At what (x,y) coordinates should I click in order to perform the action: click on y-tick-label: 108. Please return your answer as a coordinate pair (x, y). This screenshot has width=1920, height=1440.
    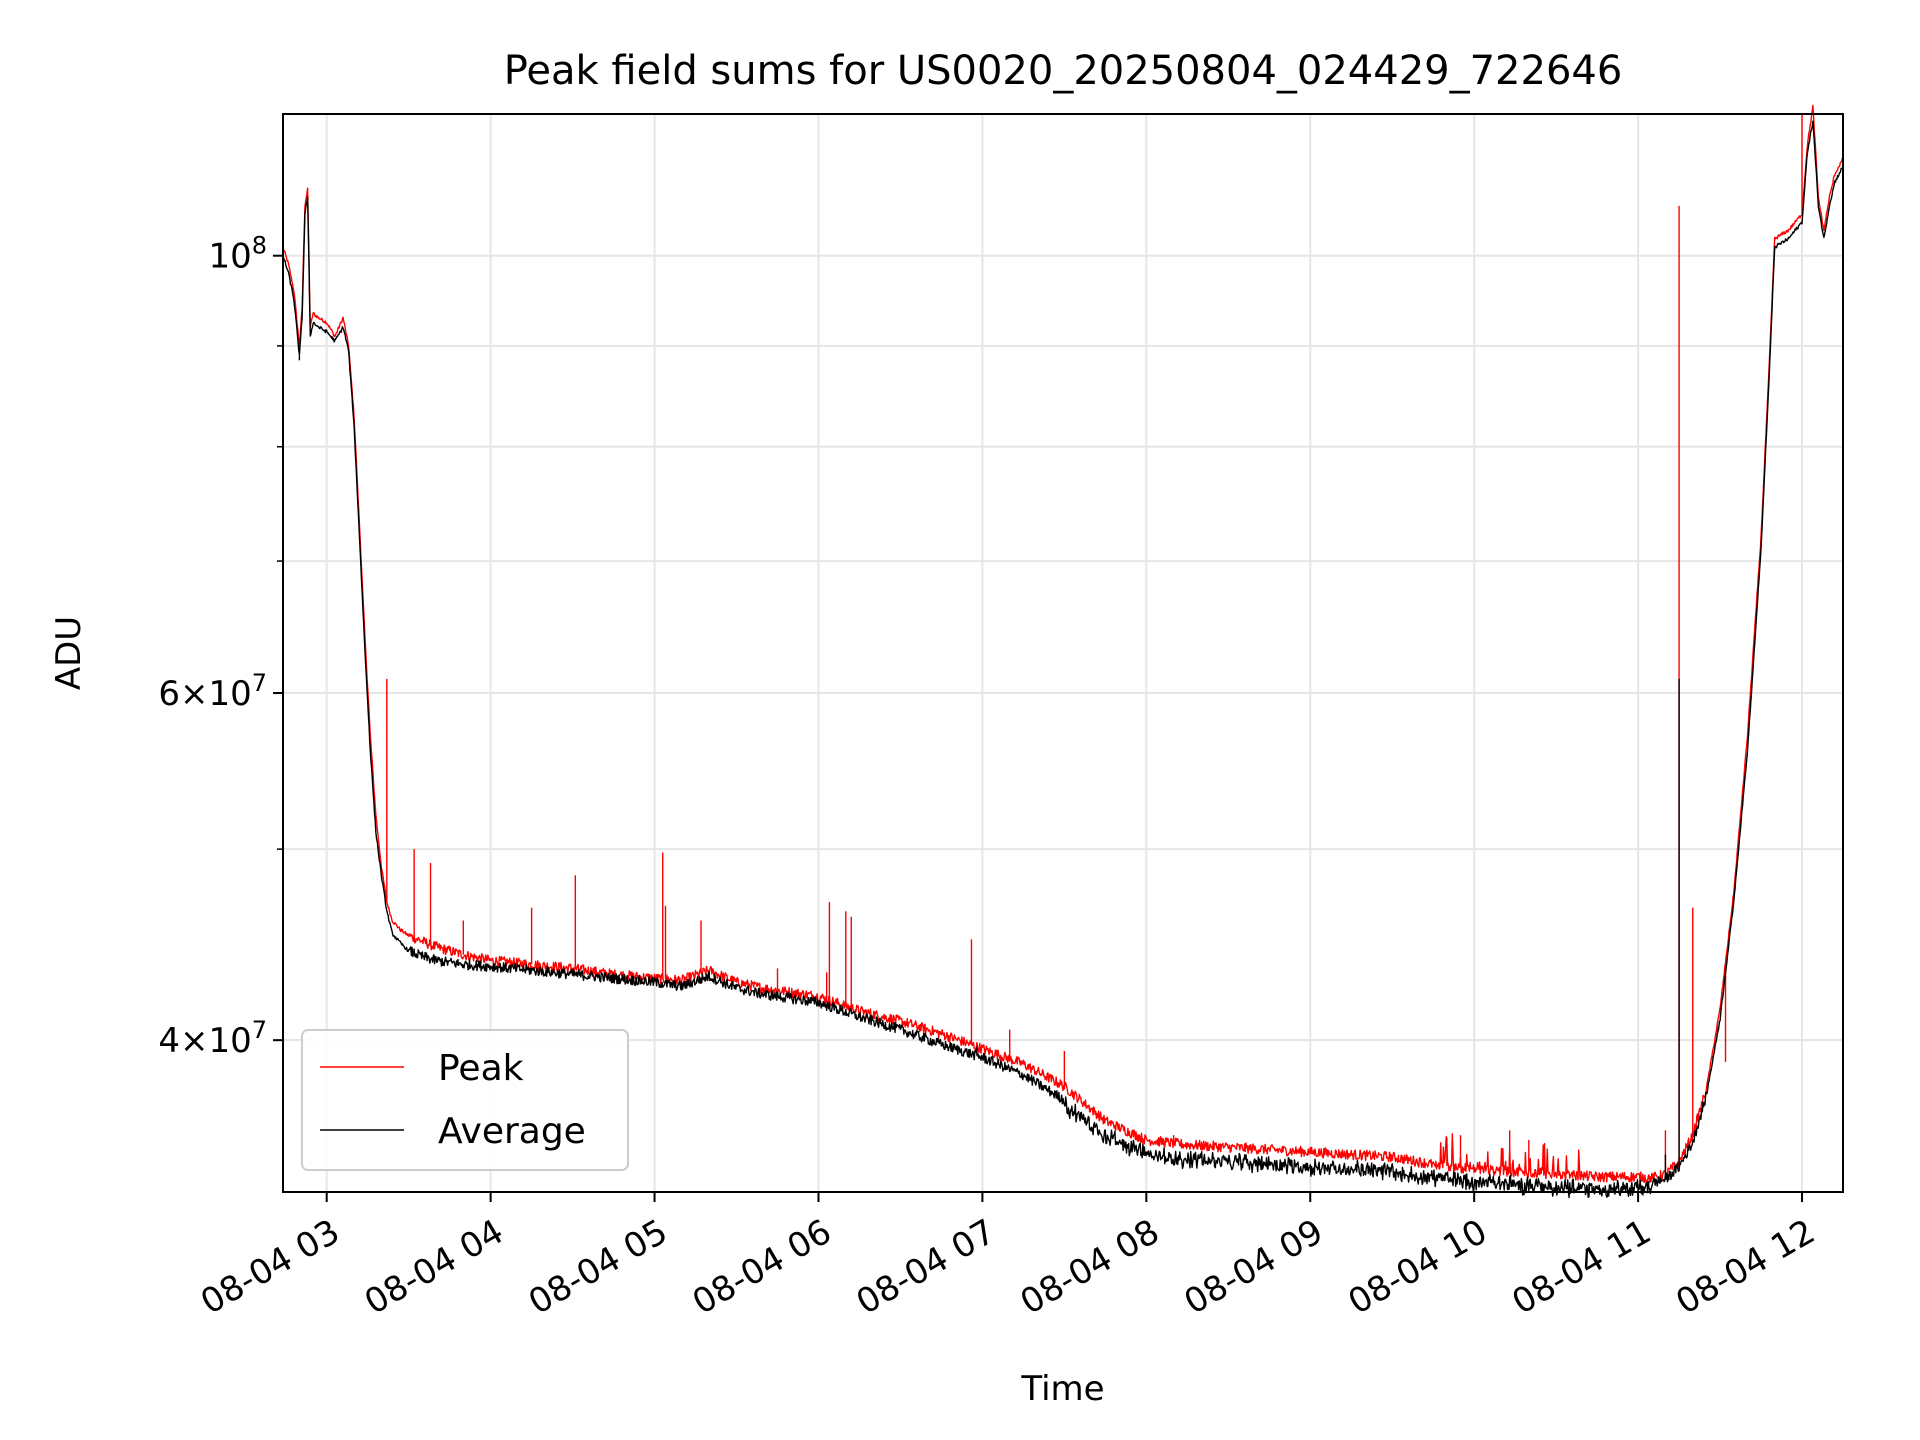
    Looking at the image, I should click on (237, 254).